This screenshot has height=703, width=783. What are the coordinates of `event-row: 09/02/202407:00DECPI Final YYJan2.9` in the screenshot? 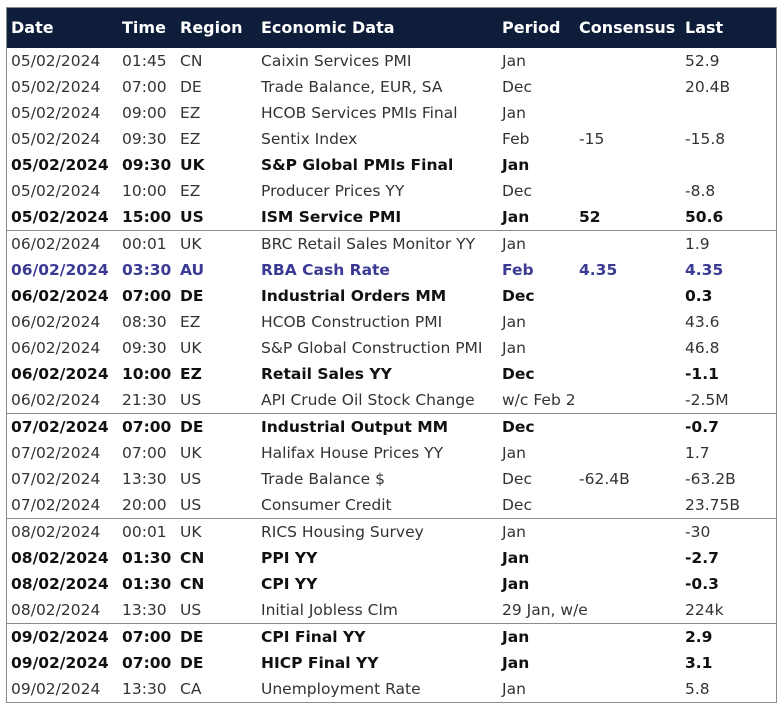 It's located at (391, 636).